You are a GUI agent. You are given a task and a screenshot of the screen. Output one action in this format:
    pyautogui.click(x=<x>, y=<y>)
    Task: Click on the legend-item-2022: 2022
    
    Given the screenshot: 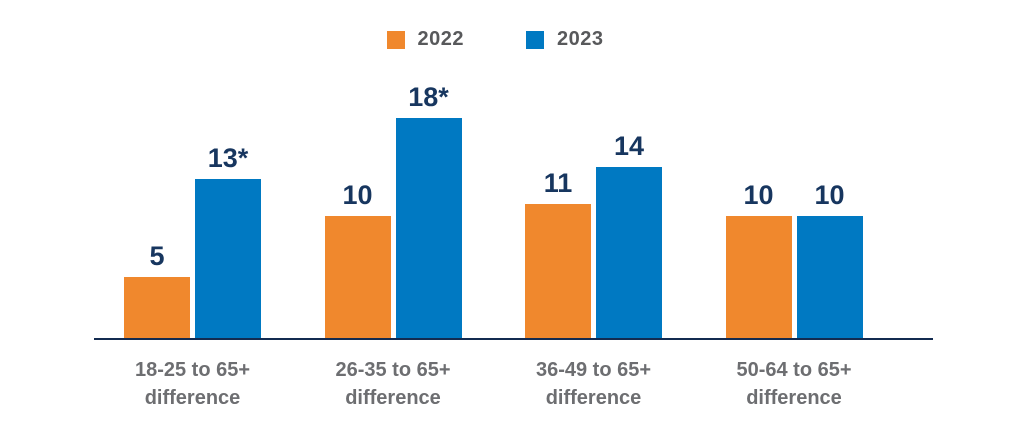 What is the action you would take?
    pyautogui.click(x=425, y=39)
    